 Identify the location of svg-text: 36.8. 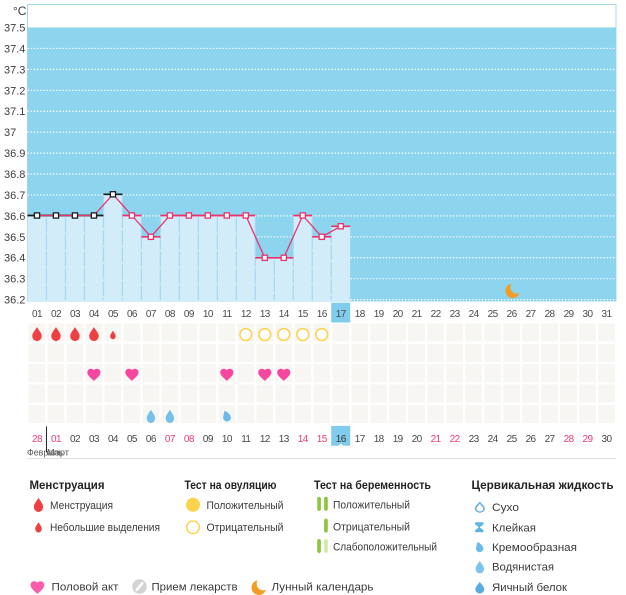
(14, 175).